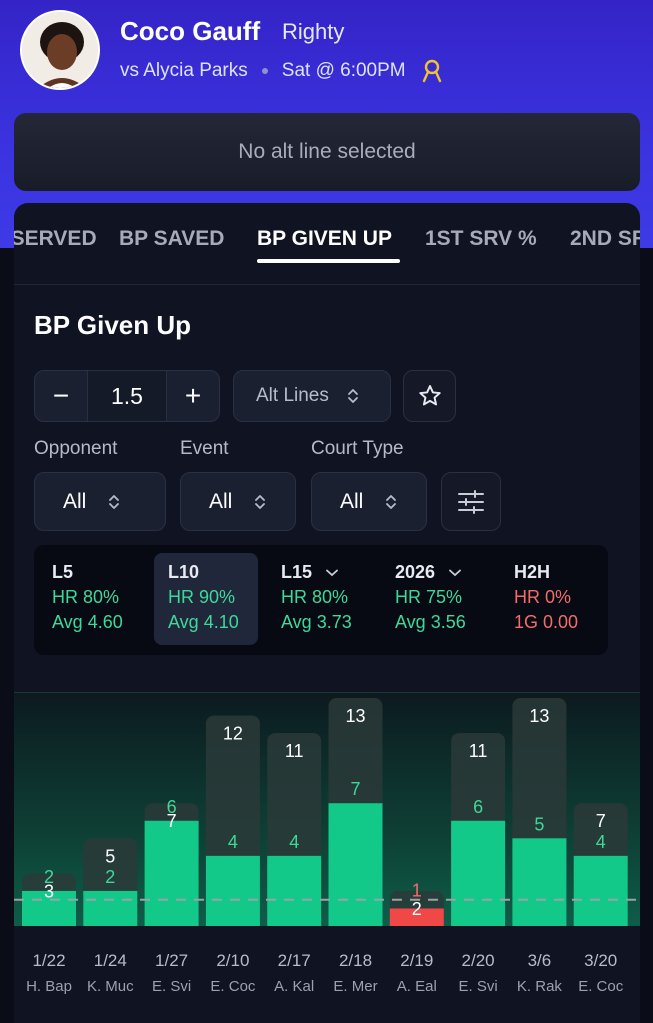 The width and height of the screenshot is (653, 1023). What do you see at coordinates (113, 325) in the screenshot?
I see `section-title: BP Given Up` at bounding box center [113, 325].